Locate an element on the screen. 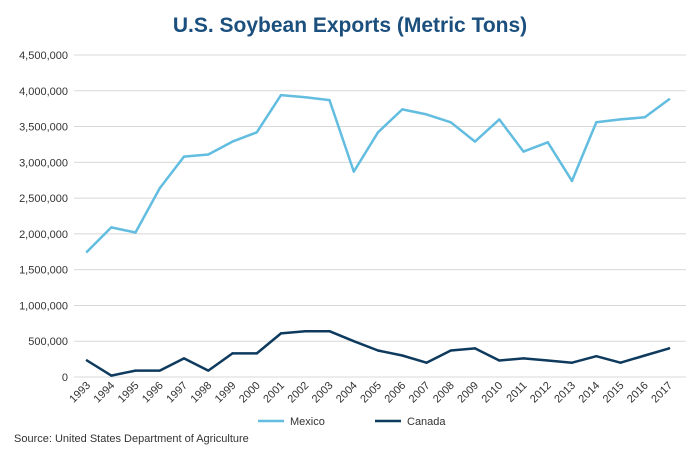 The image size is (700, 467). y-tick-label: 2,500,000 is located at coordinates (43, 199).